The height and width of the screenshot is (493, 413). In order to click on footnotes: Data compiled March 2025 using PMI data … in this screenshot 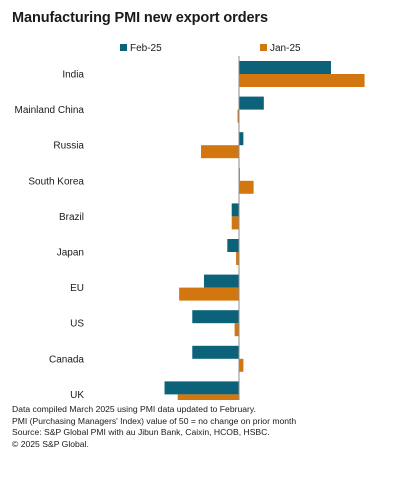, I will do `click(154, 427)`.